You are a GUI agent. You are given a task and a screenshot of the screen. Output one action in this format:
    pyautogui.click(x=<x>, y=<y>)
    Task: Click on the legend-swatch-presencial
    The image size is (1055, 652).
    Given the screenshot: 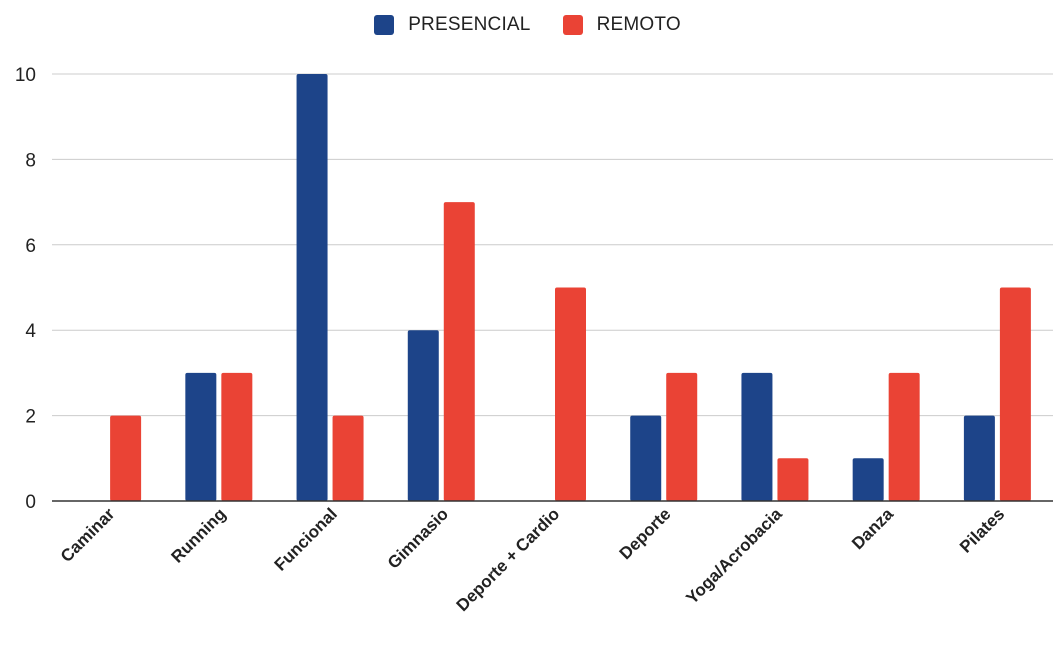 What is the action you would take?
    pyautogui.click(x=384, y=25)
    